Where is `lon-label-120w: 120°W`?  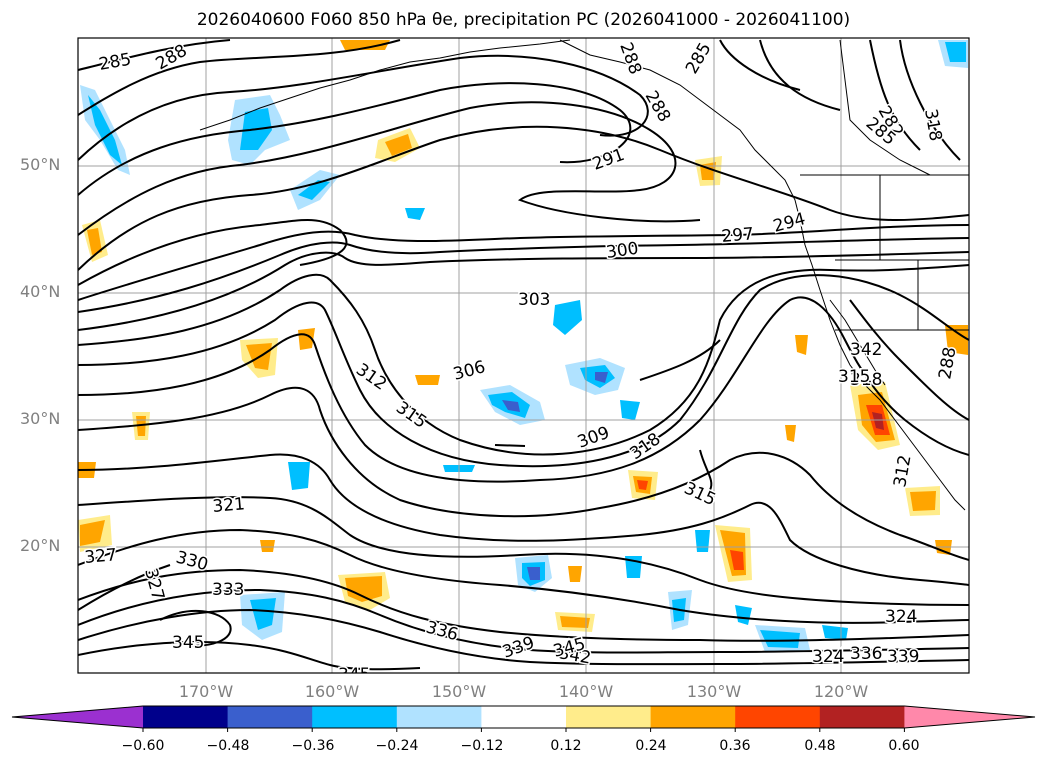
lon-label-120w: 120°W is located at coordinates (841, 691).